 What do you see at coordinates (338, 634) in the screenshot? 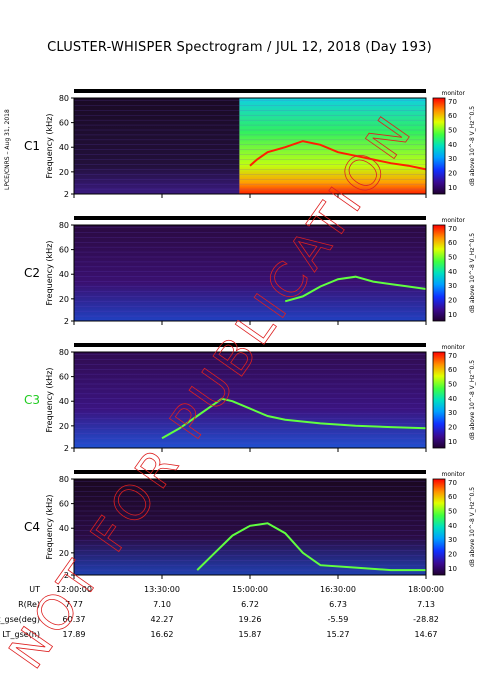
I see `ephemeris-value: 15.27` at bounding box center [338, 634].